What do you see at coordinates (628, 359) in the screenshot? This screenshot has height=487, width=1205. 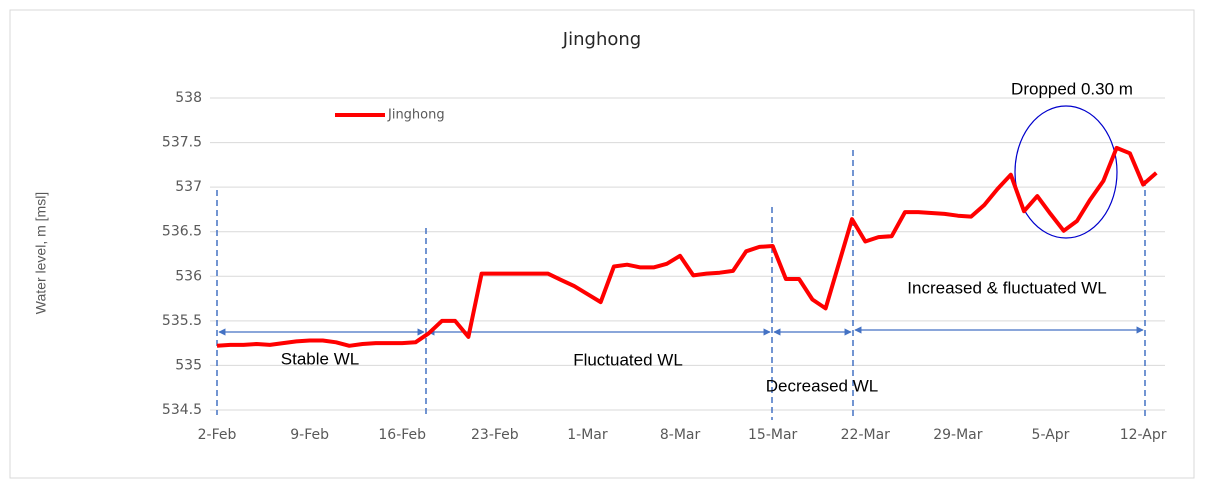 I see `annotation: Fluctuated WL` at bounding box center [628, 359].